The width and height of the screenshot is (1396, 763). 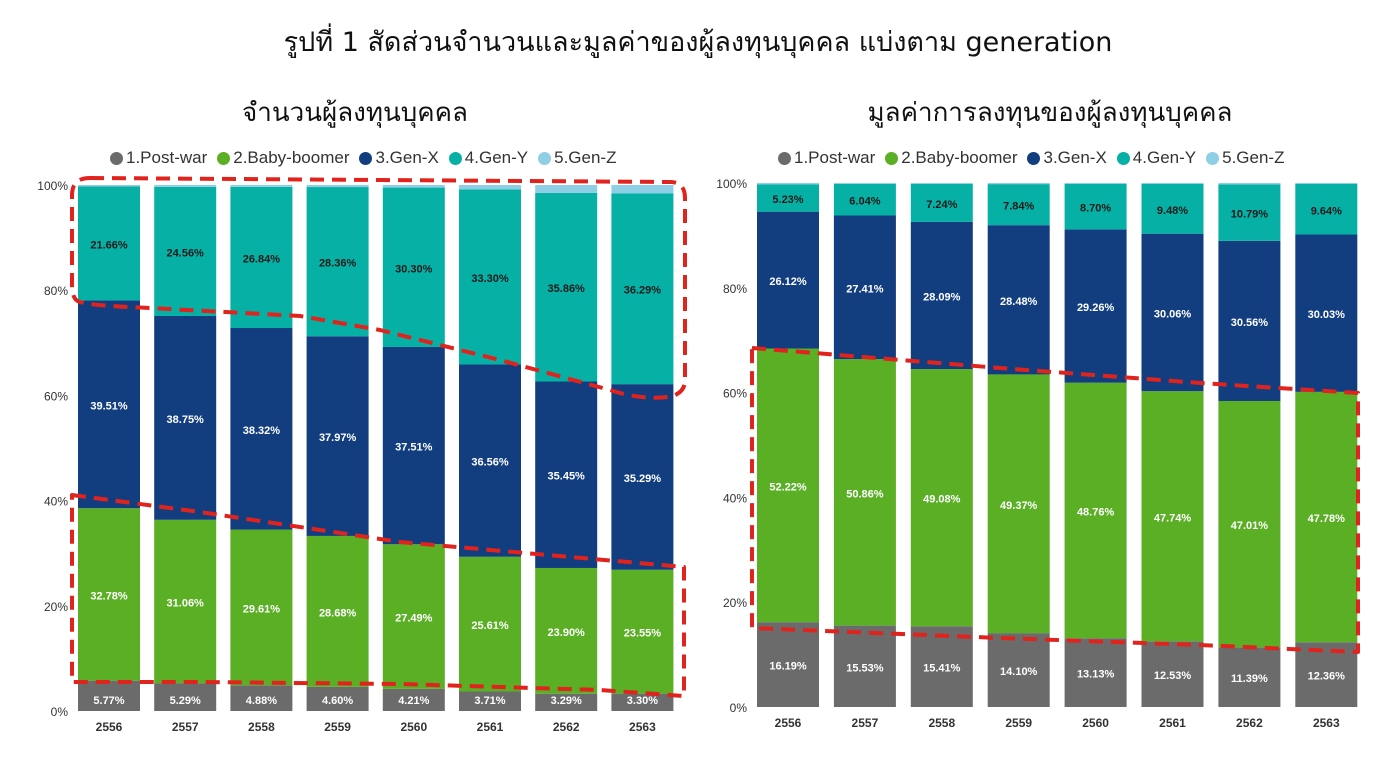 I want to click on highlight-gen-y-region, so click(x=378, y=288).